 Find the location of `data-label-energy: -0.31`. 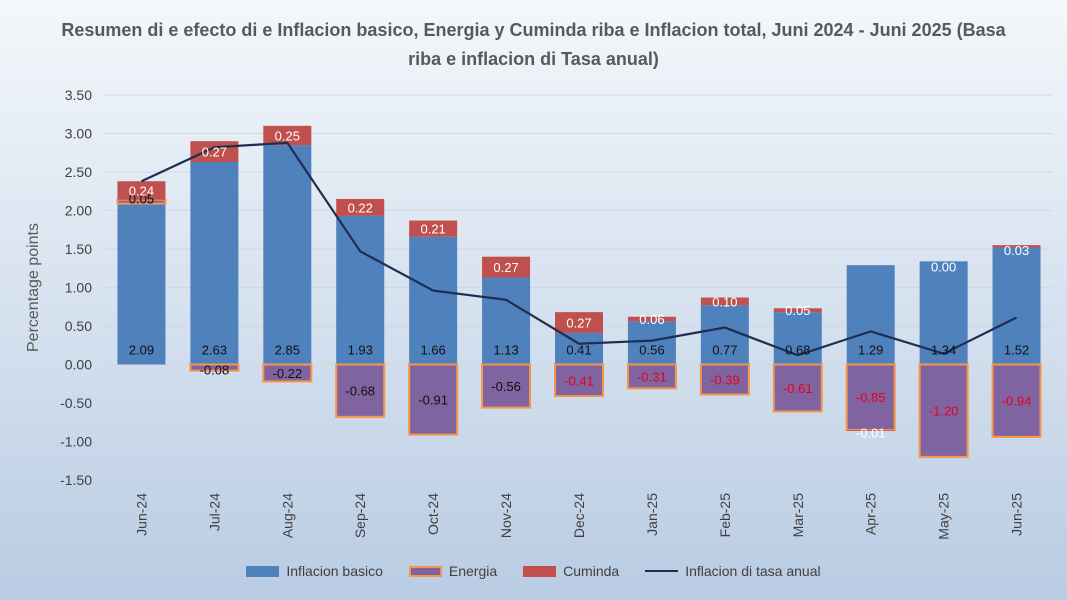

data-label-energy: -0.31 is located at coordinates (652, 376).